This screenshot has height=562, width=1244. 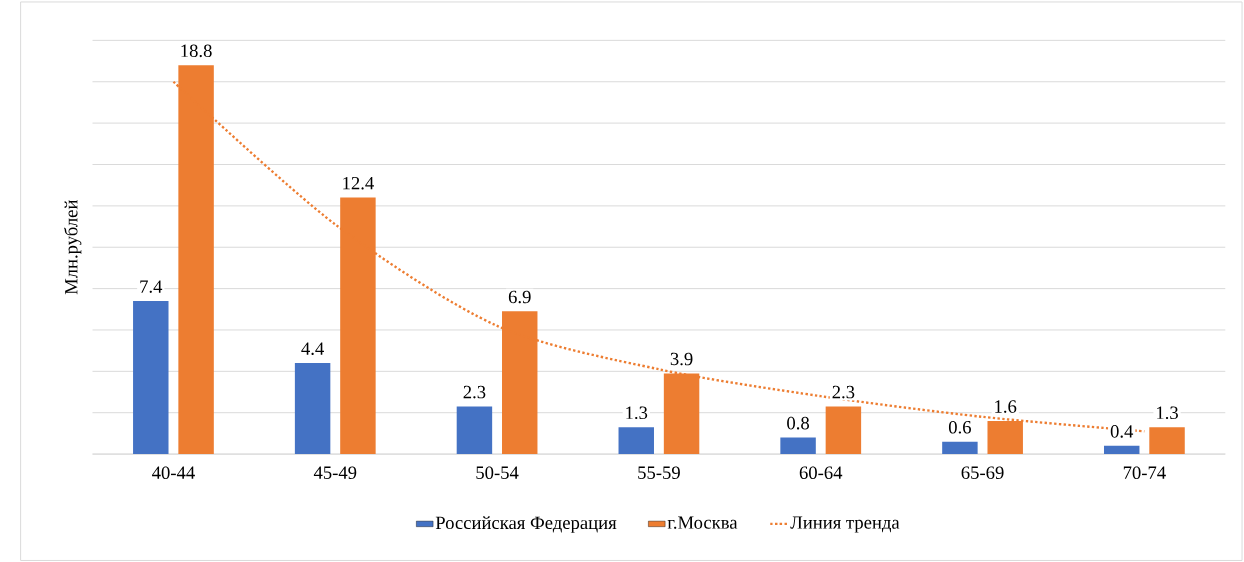 I want to click on data-label: 0.6, so click(x=959, y=427).